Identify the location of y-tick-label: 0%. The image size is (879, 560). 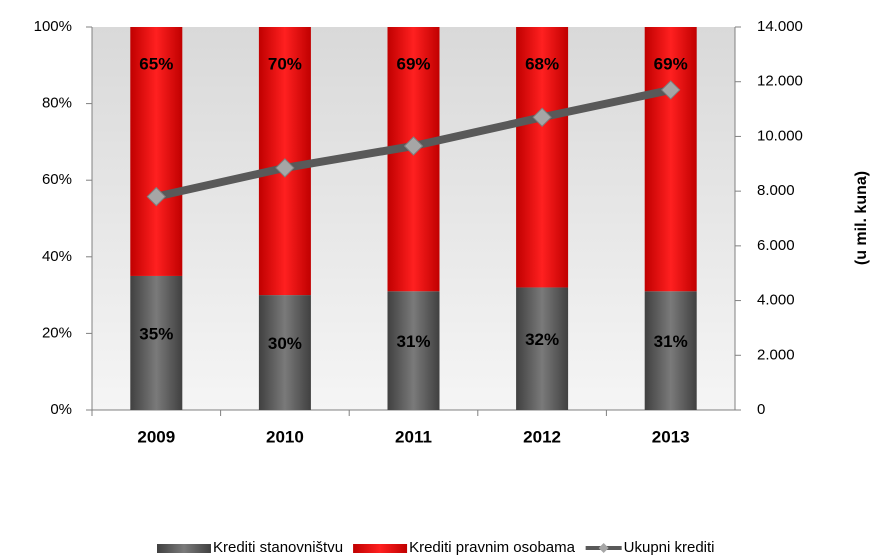
(61, 409).